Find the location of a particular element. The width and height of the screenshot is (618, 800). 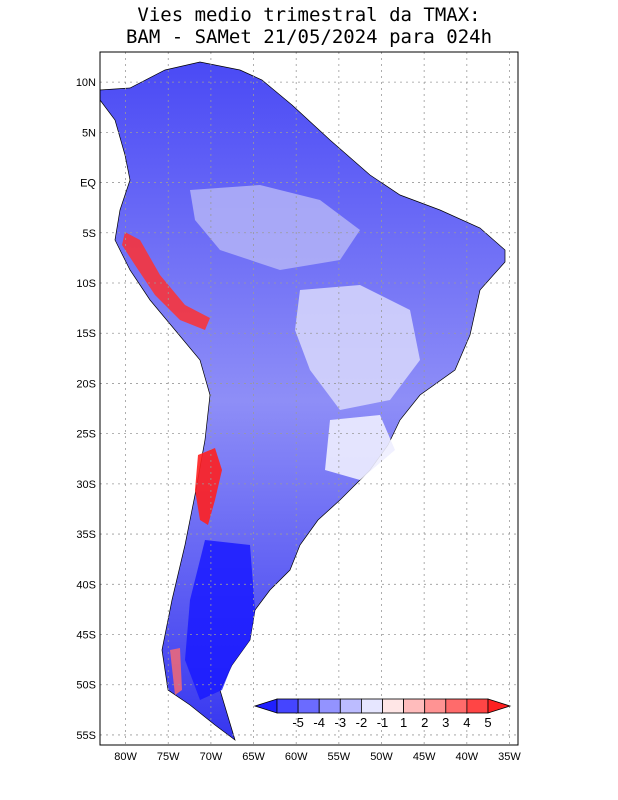

lat-tick-label: 50S is located at coordinates (86, 686).